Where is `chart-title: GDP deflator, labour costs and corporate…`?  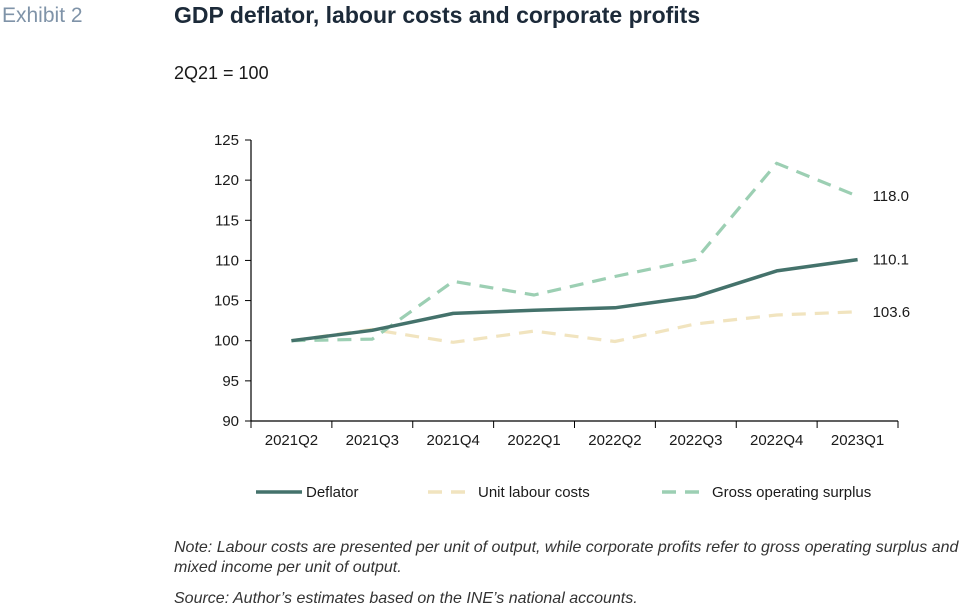 chart-title: GDP deflator, labour costs and corporate… is located at coordinates (437, 15).